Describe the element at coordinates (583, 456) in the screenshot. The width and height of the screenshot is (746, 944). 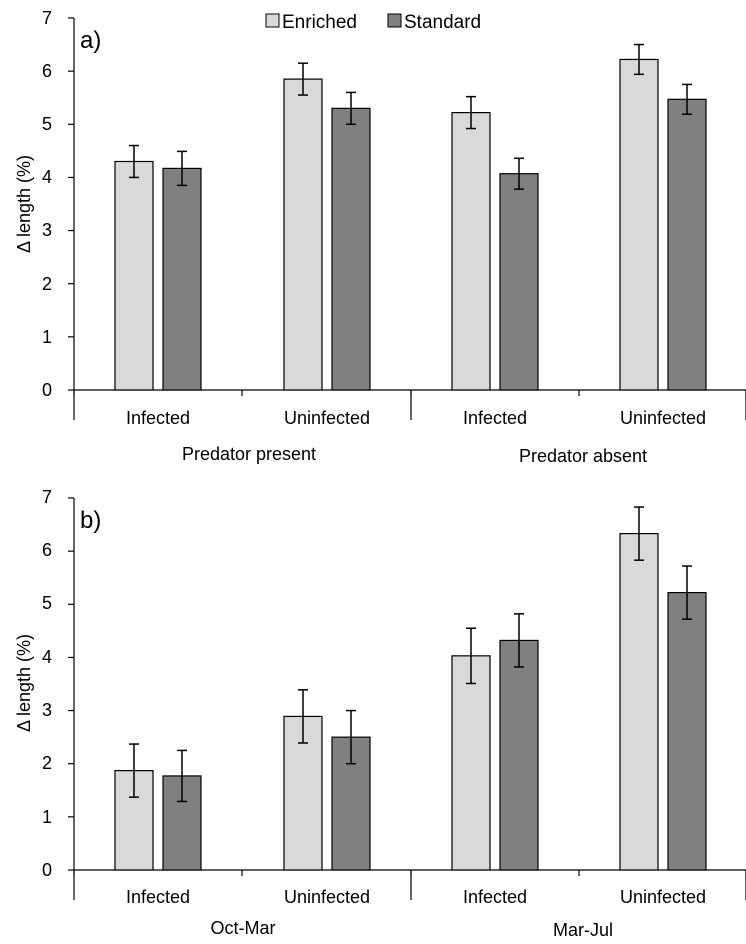
I see `group-label: Predator absent` at that location.